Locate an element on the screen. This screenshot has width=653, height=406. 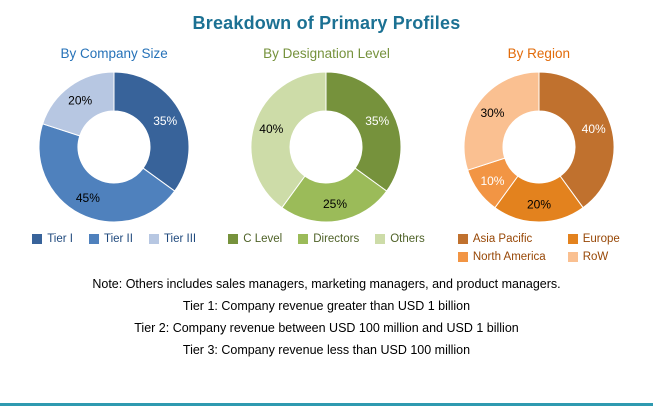
donut-chart-region: 40% 20% 10% 30% is located at coordinates (539, 147).